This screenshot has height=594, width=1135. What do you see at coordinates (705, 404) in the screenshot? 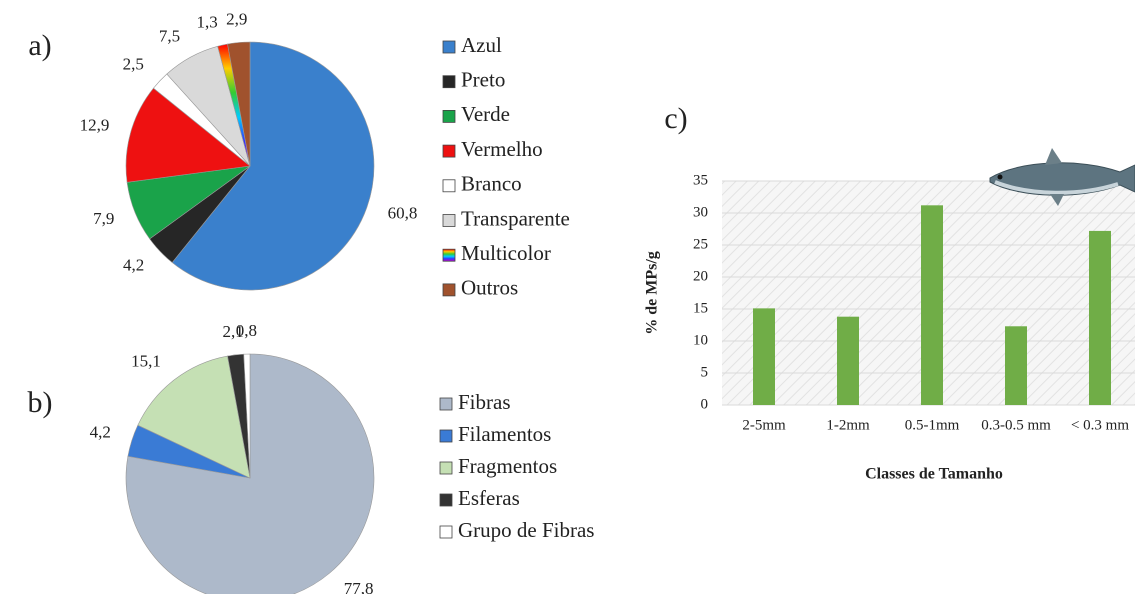
I see `y-tick-label: 0` at bounding box center [705, 404].